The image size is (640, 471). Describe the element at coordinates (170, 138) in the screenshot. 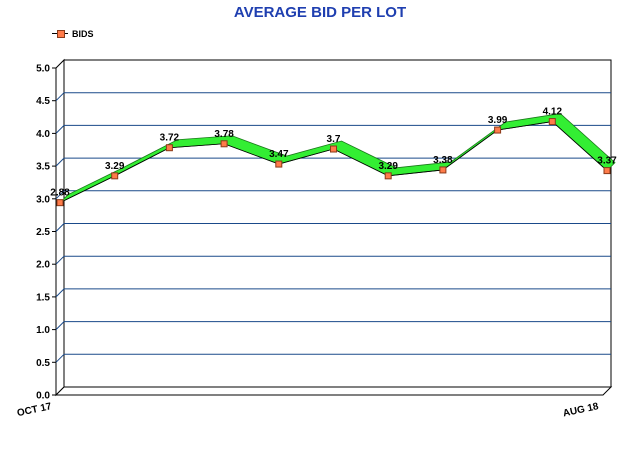

I see `data-label: 3.72` at that location.